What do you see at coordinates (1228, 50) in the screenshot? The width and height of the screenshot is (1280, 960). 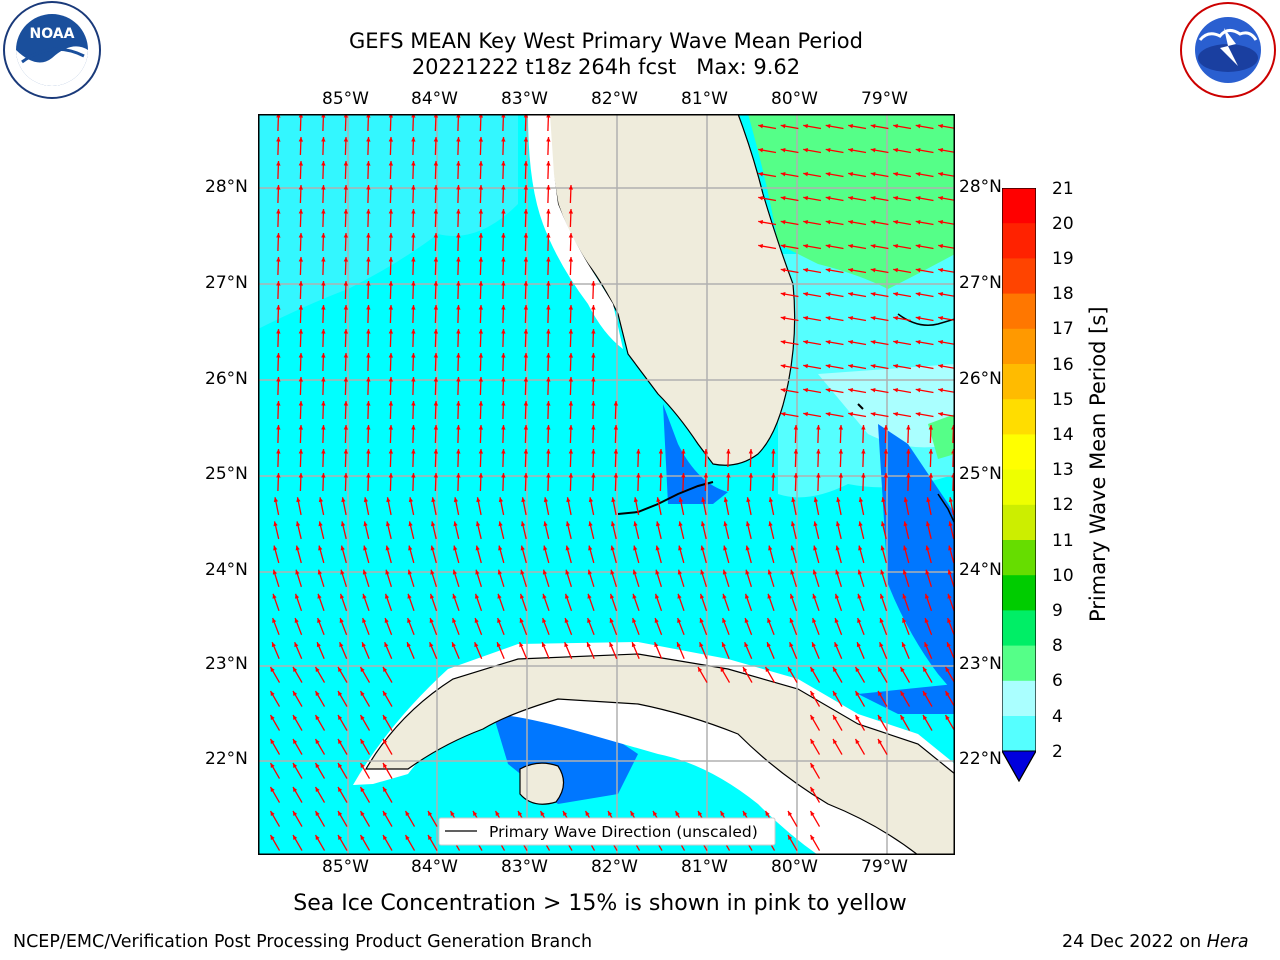 I see `nws-logo` at bounding box center [1228, 50].